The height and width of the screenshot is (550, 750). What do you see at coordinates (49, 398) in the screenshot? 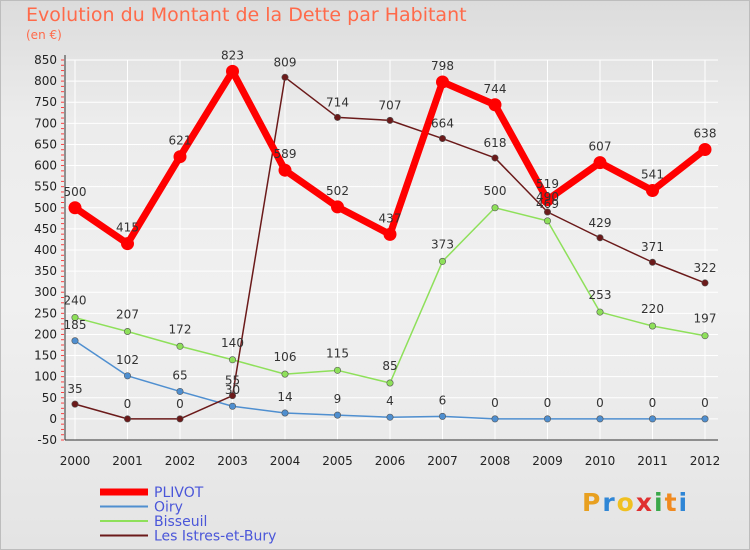
I see `y-tick-label: 50` at bounding box center [49, 398].